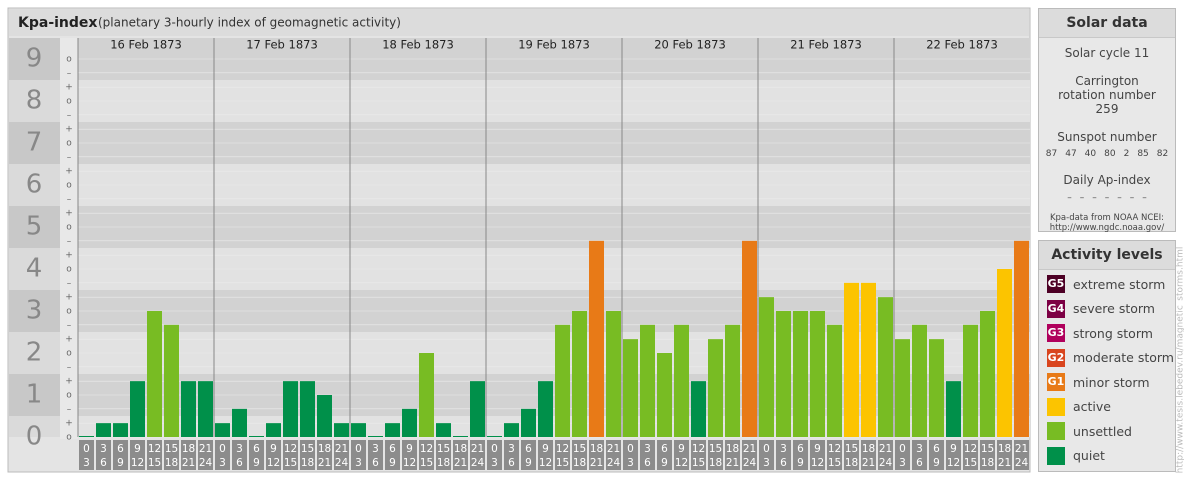 The height and width of the screenshot is (480, 1184). I want to click on title-bar, so click(519, 22).